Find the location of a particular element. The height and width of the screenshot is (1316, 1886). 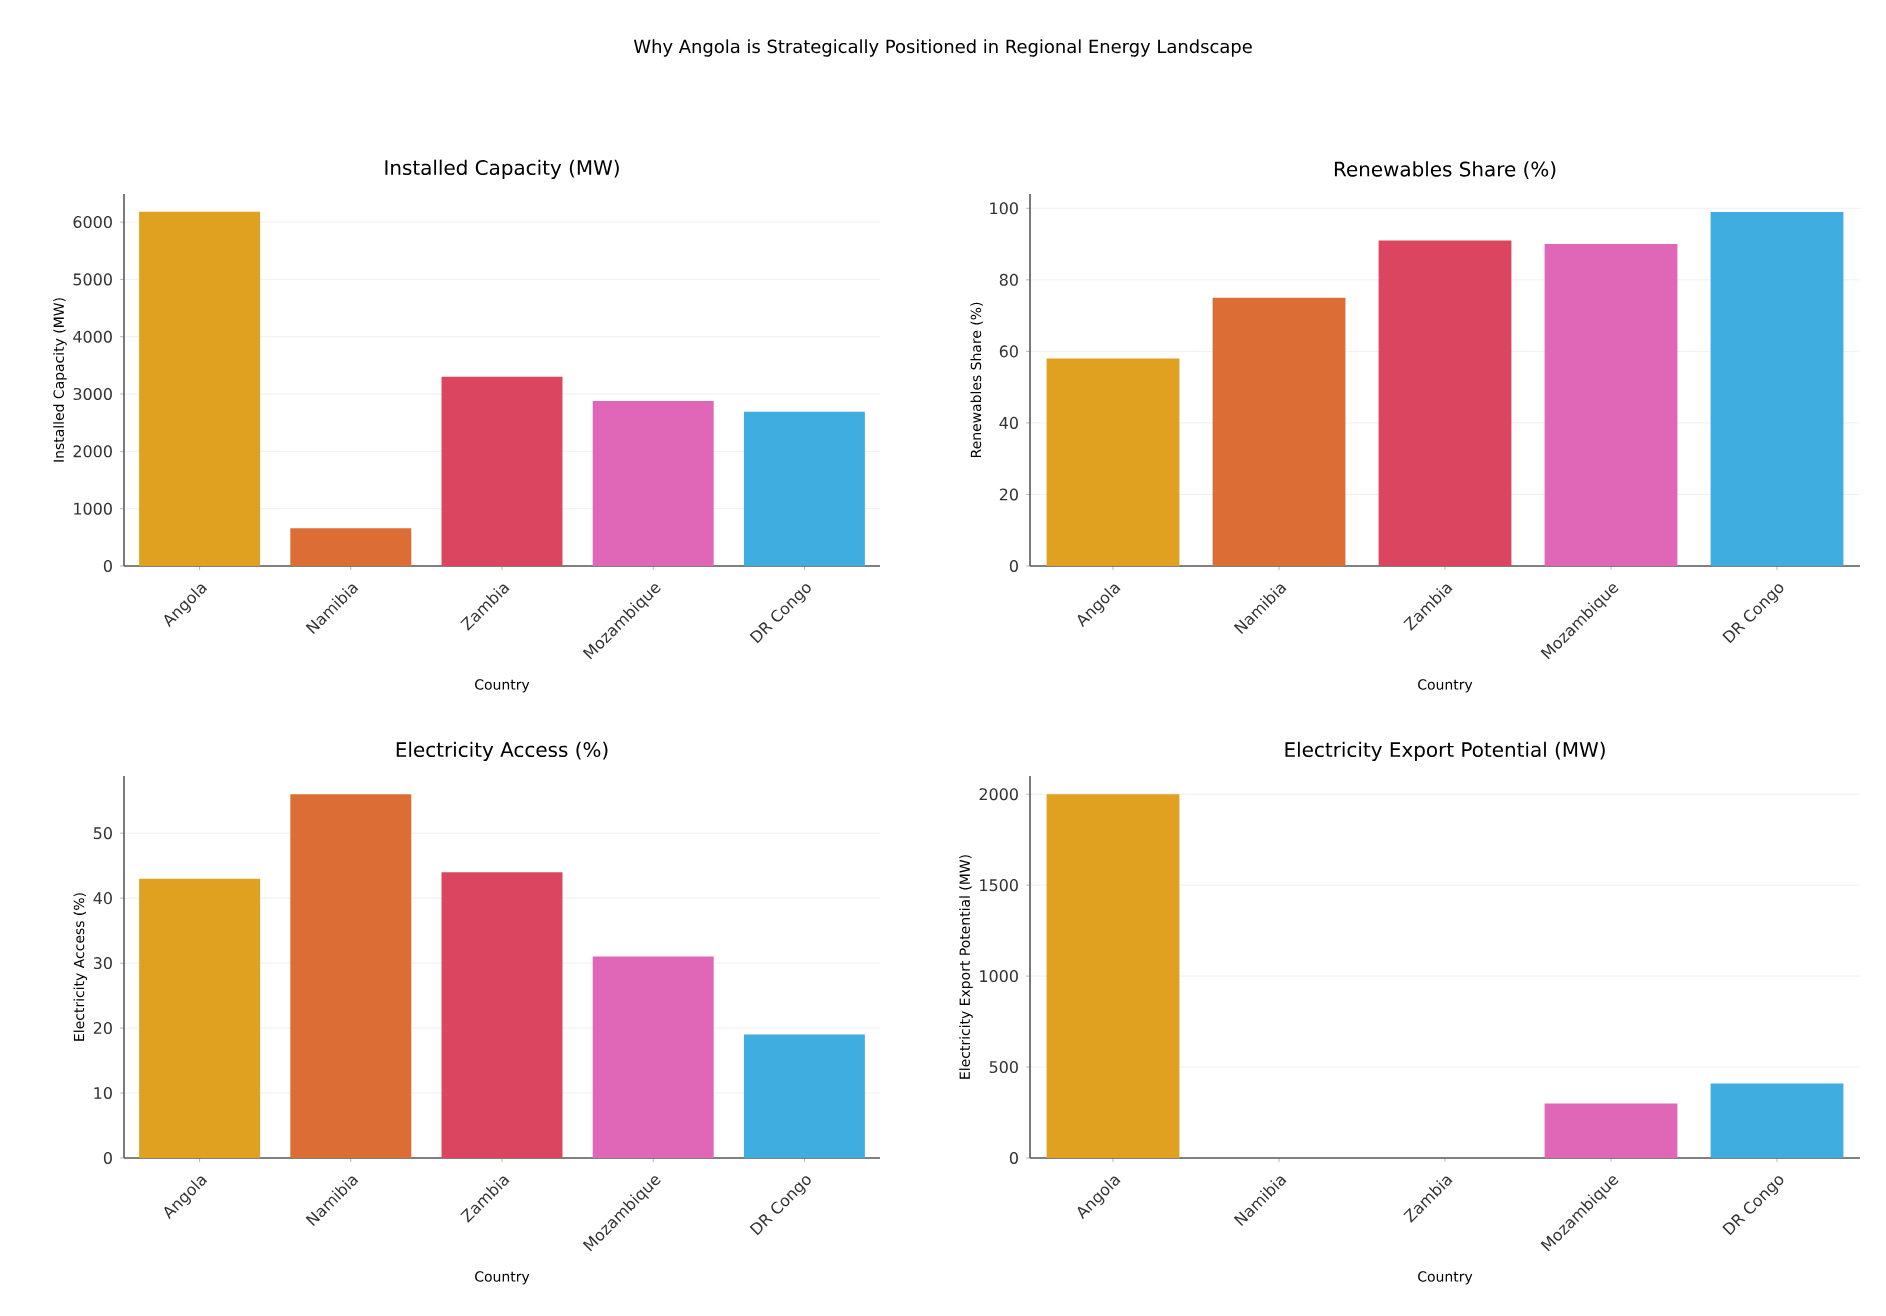

chart-title: Renewables Share (%) is located at coordinates (1445, 170).